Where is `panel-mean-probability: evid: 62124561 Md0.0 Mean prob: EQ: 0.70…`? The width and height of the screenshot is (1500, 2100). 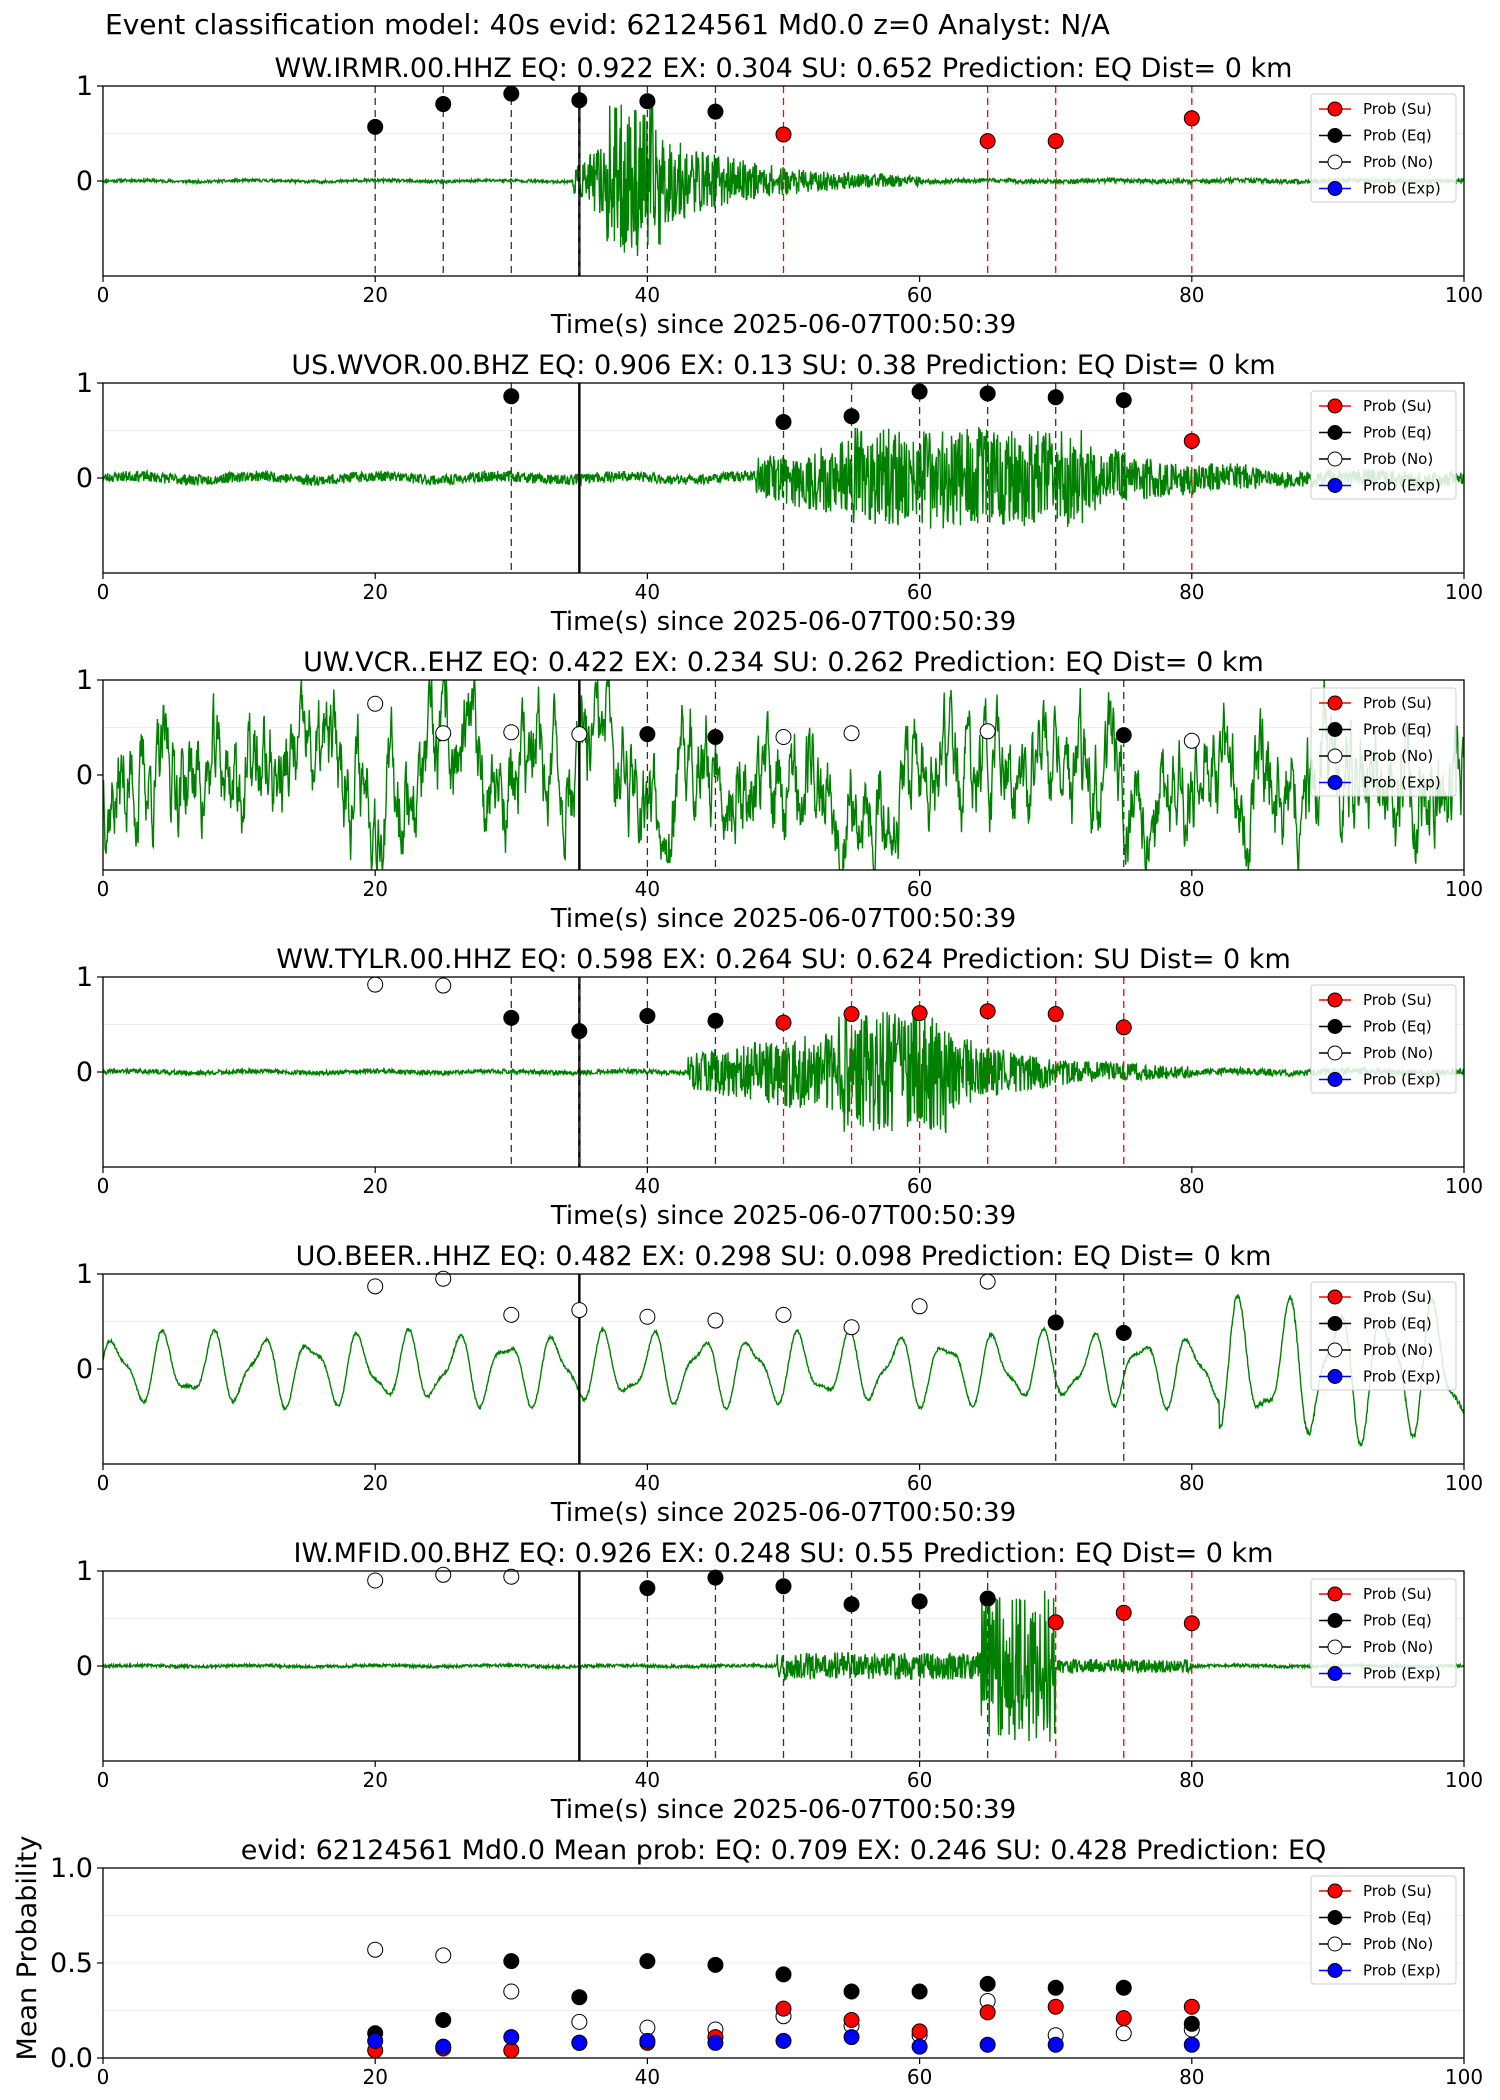 panel-mean-probability: evid: 62124561 Md0.0 Mean prob: EQ: 0.70… is located at coordinates (747, 1962).